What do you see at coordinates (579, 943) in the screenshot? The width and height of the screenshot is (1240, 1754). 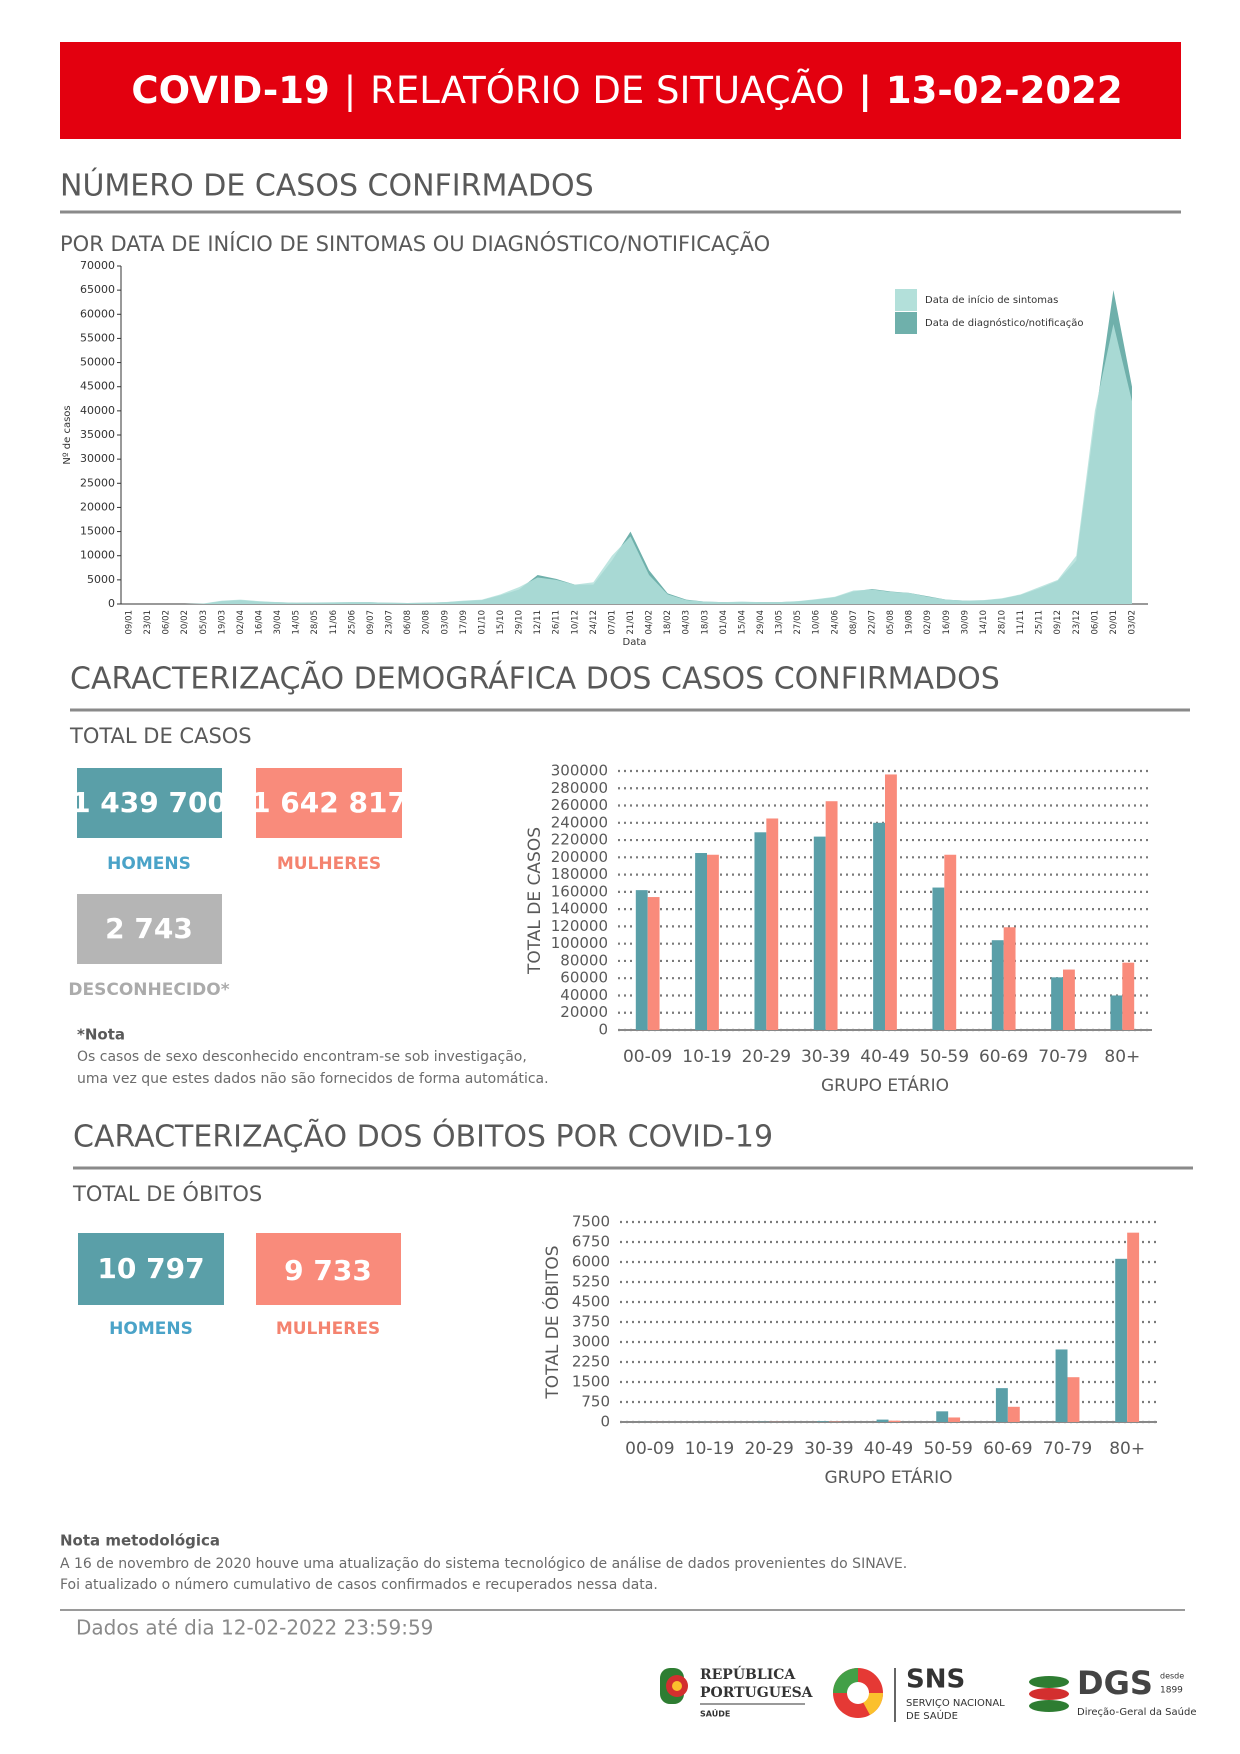 I see `y-tick-label: 100000` at bounding box center [579, 943].